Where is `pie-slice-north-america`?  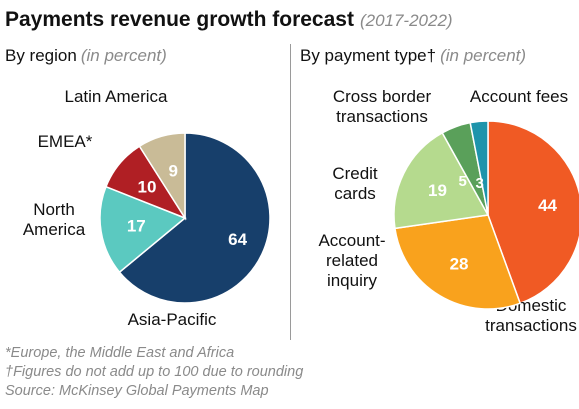 pie-slice-north-america is located at coordinates (143, 229).